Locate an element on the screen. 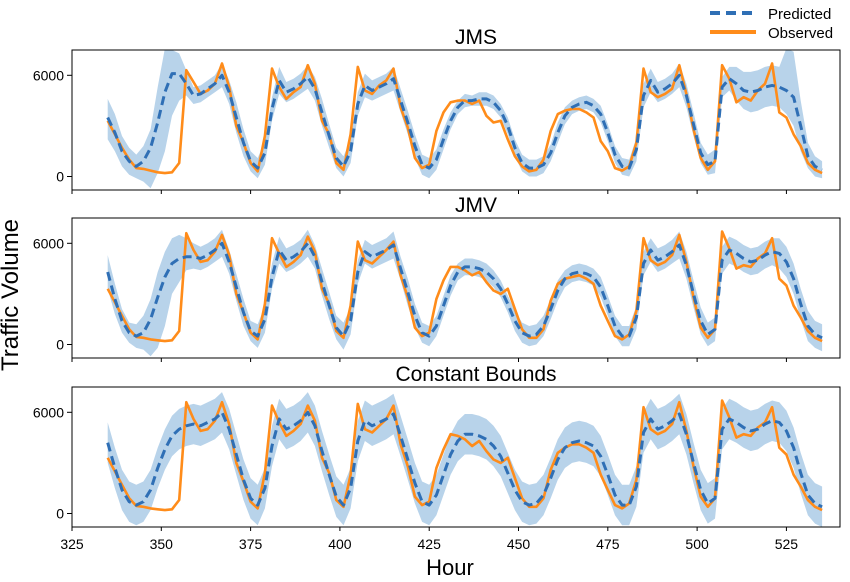 The width and height of the screenshot is (850, 582). x-tick-label: 450 is located at coordinates (519, 544).